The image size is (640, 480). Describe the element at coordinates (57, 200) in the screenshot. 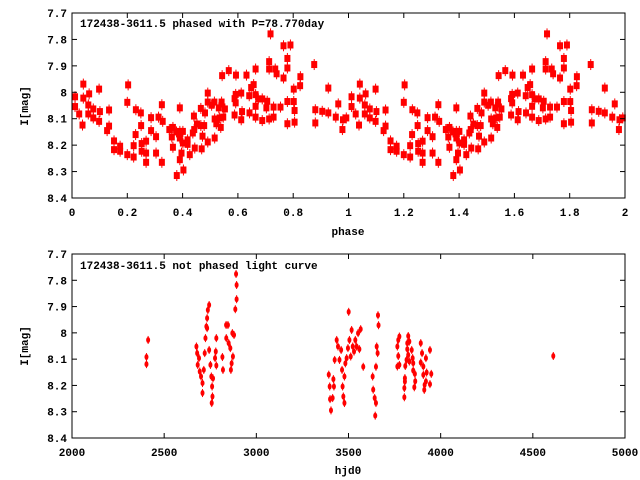

I see `y-tick-label: 8.4` at that location.